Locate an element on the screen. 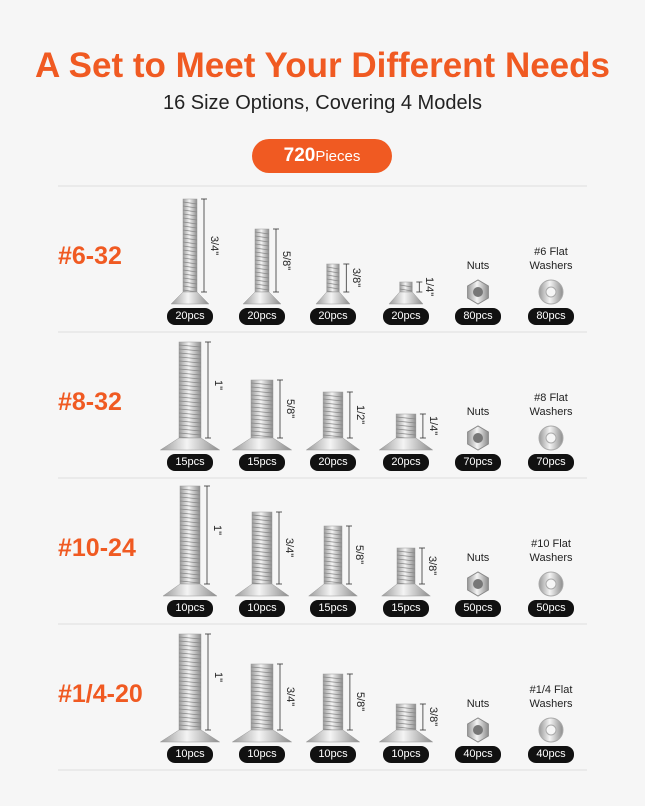  washers-label: #10 Flat Washers is located at coordinates (551, 551).